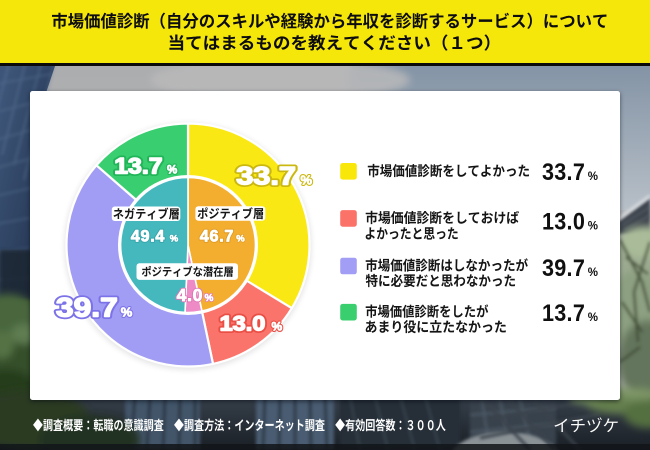  Describe the element at coordinates (148, 237) in the screenshot. I see `svg-text: 49.4` at that location.